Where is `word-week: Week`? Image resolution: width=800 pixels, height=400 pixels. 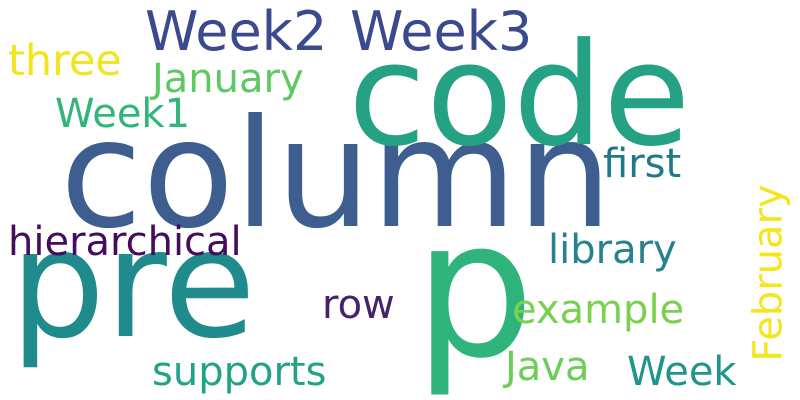 word-week: Week is located at coordinates (682, 372).